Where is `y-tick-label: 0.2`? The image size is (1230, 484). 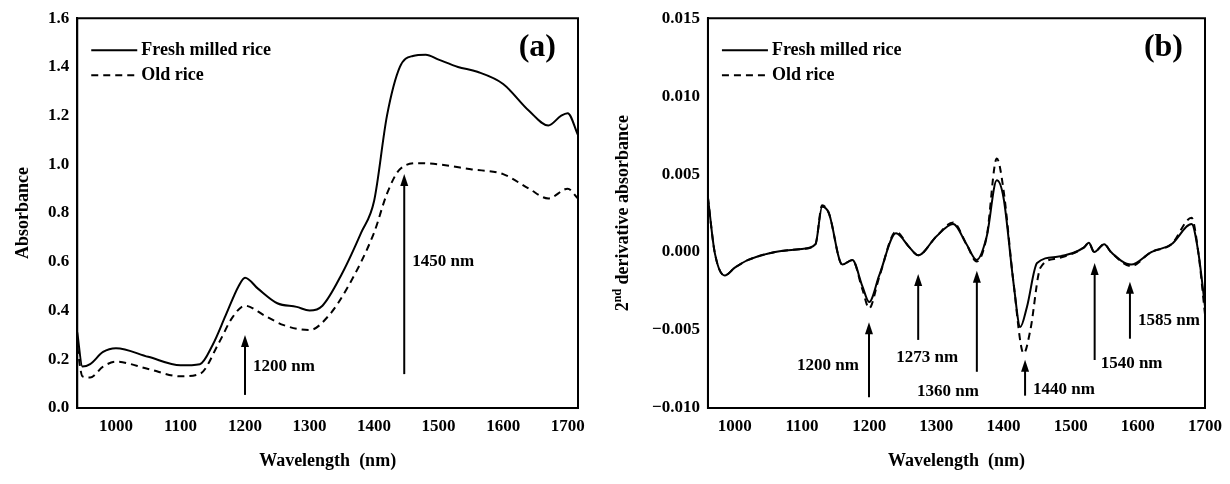
y-tick-label: 0.2 is located at coordinates (59, 358).